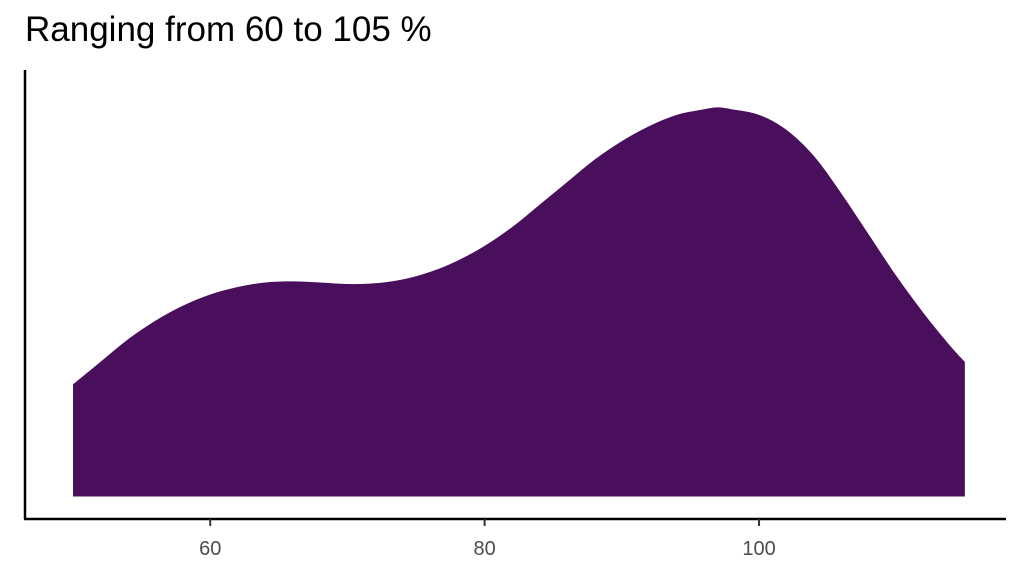 The height and width of the screenshot is (576, 1024). Describe the element at coordinates (485, 549) in the screenshot. I see `x-tick-label-80: 80` at that location.